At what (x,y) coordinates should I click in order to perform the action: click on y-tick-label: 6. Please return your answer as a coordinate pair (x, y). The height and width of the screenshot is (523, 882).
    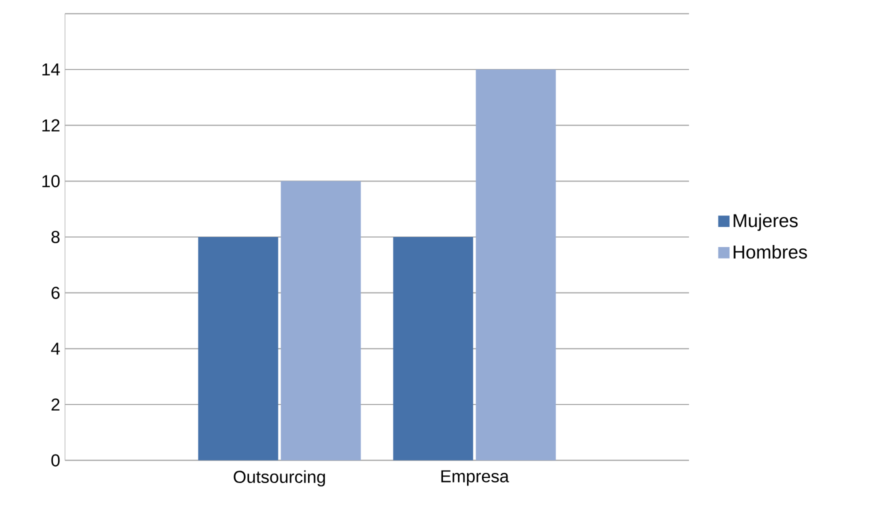
    Looking at the image, I should click on (56, 292).